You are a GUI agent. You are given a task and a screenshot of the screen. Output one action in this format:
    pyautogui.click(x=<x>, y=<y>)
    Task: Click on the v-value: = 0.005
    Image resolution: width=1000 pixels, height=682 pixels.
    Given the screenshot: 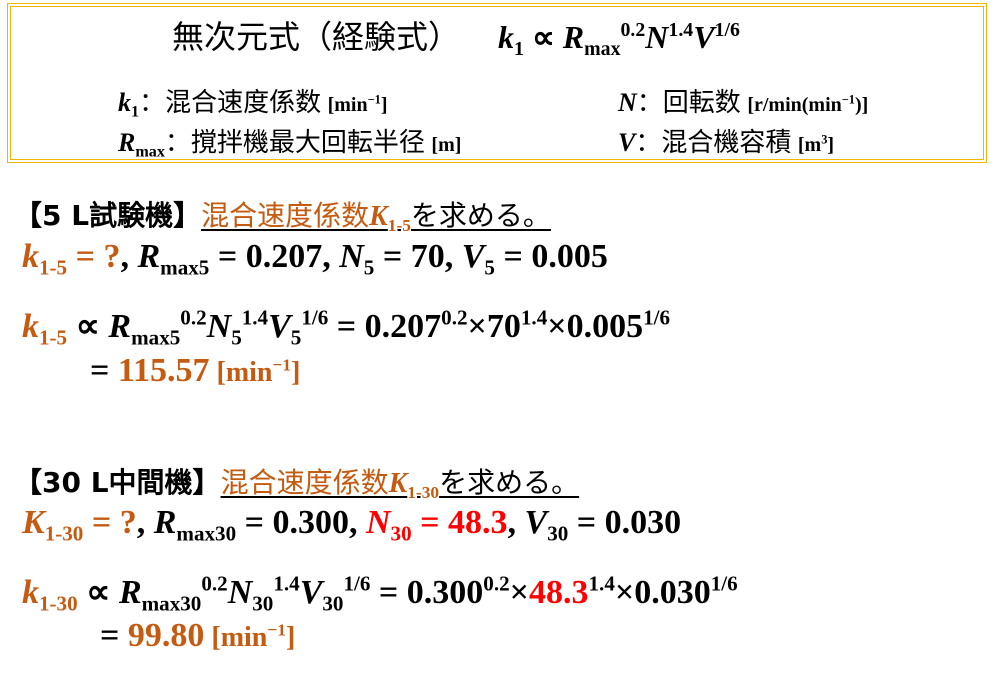 What is the action you would take?
    pyautogui.click(x=551, y=256)
    